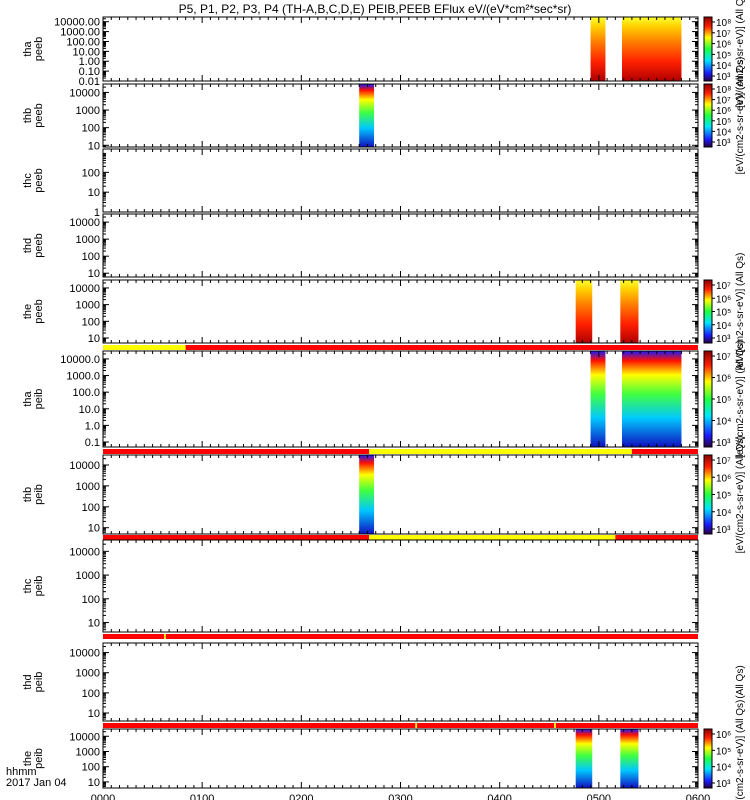 The width and height of the screenshot is (750, 800). I want to click on panel-ylabel: thc, so click(28, 180).